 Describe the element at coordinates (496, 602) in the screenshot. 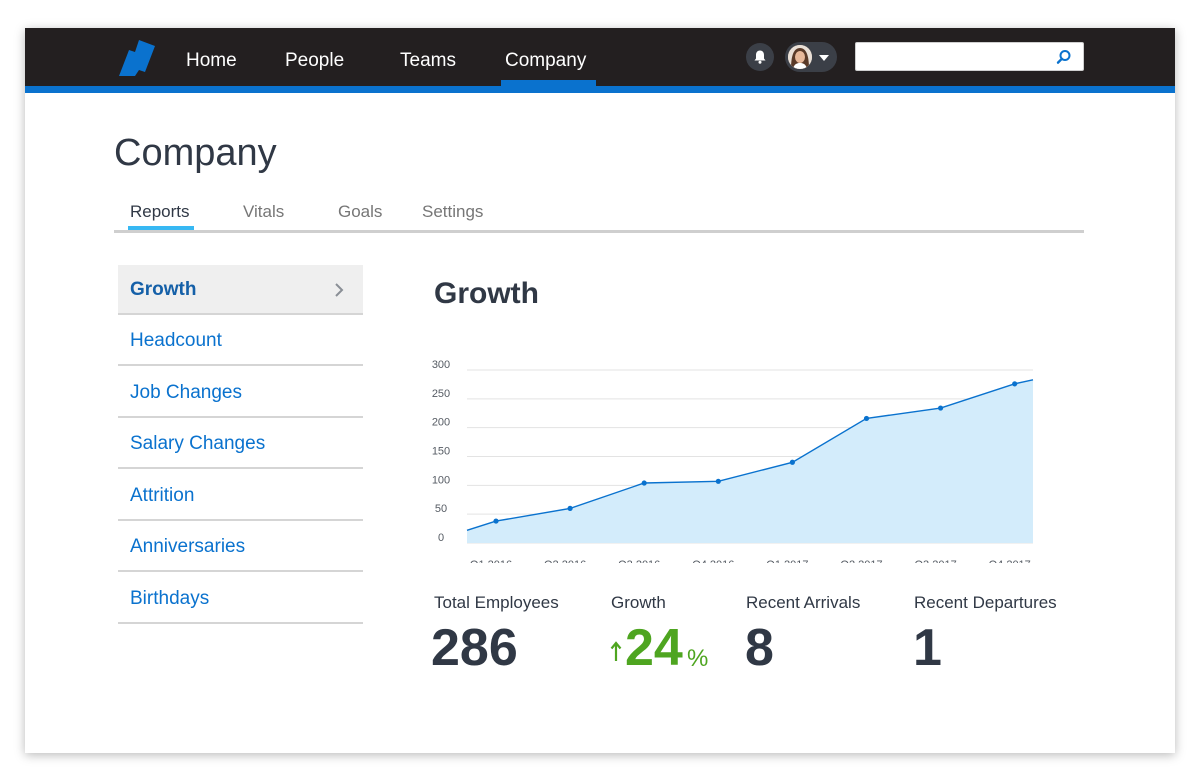

I see `total-employees-label: Total Employees` at that location.